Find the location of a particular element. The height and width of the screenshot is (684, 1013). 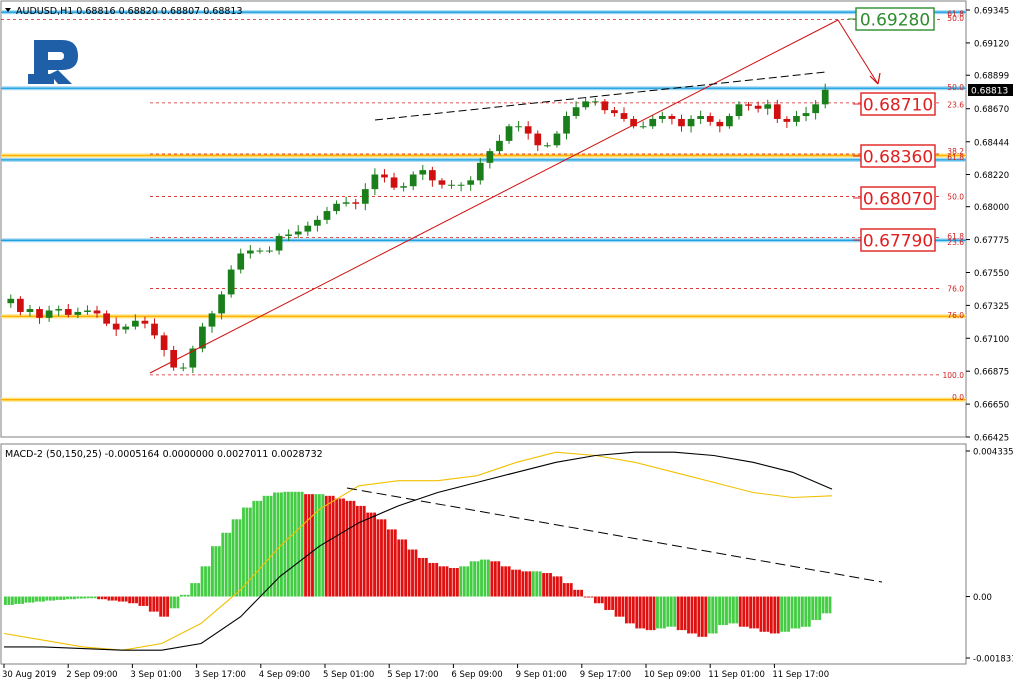

price-tick-label: 0.66425 is located at coordinates (991, 439).